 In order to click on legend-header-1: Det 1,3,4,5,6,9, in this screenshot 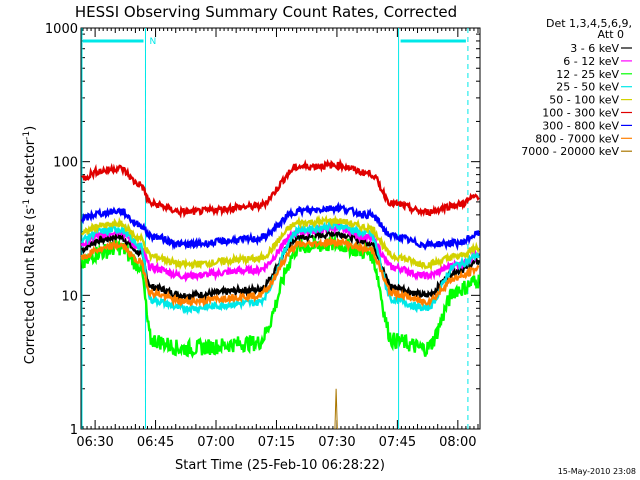, I will do `click(589, 23)`.